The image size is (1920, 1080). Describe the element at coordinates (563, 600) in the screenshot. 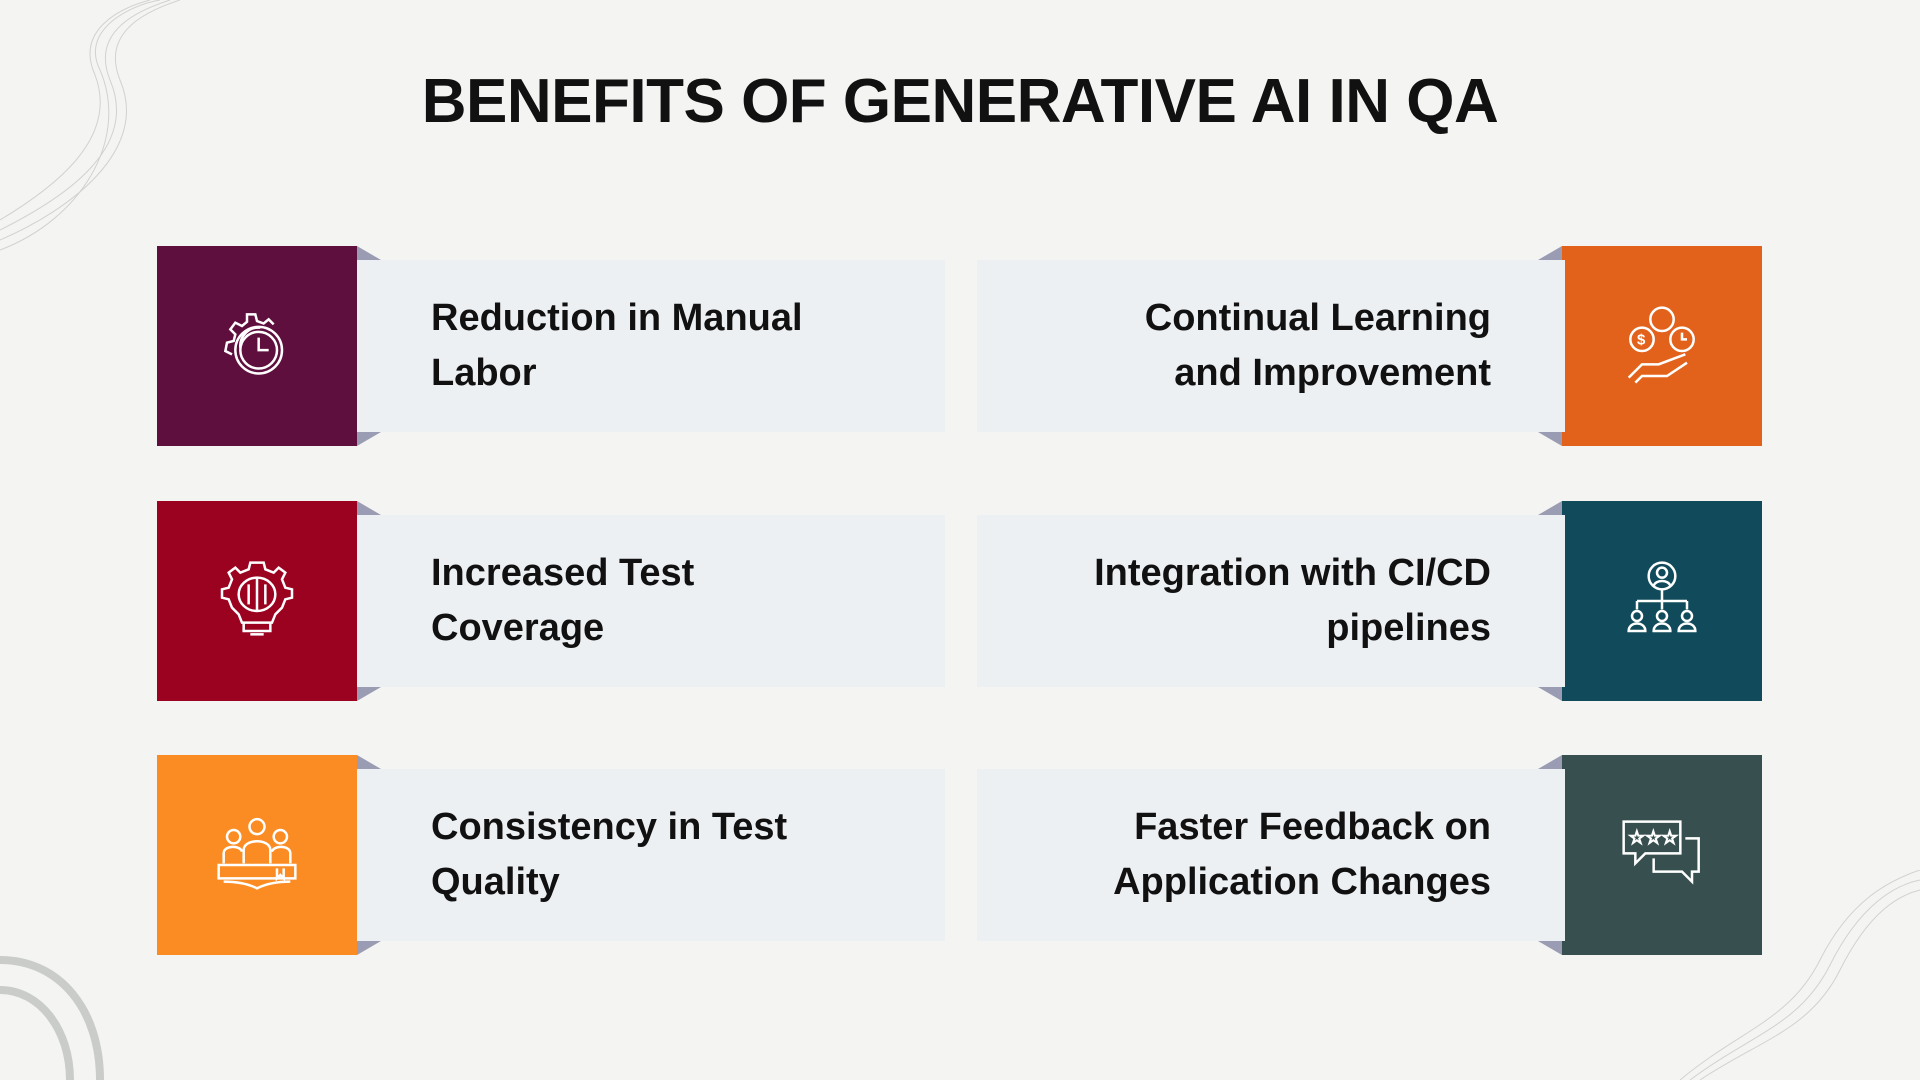

I see `benefit-label: Increased Test Coverage` at that location.